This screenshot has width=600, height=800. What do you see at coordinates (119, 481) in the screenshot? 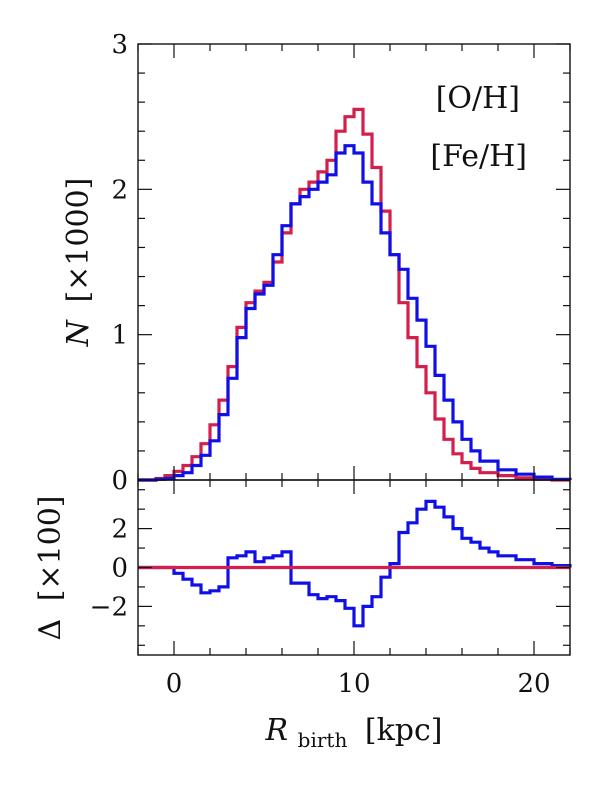
I see `top-ytick-label: 0` at bounding box center [119, 481].